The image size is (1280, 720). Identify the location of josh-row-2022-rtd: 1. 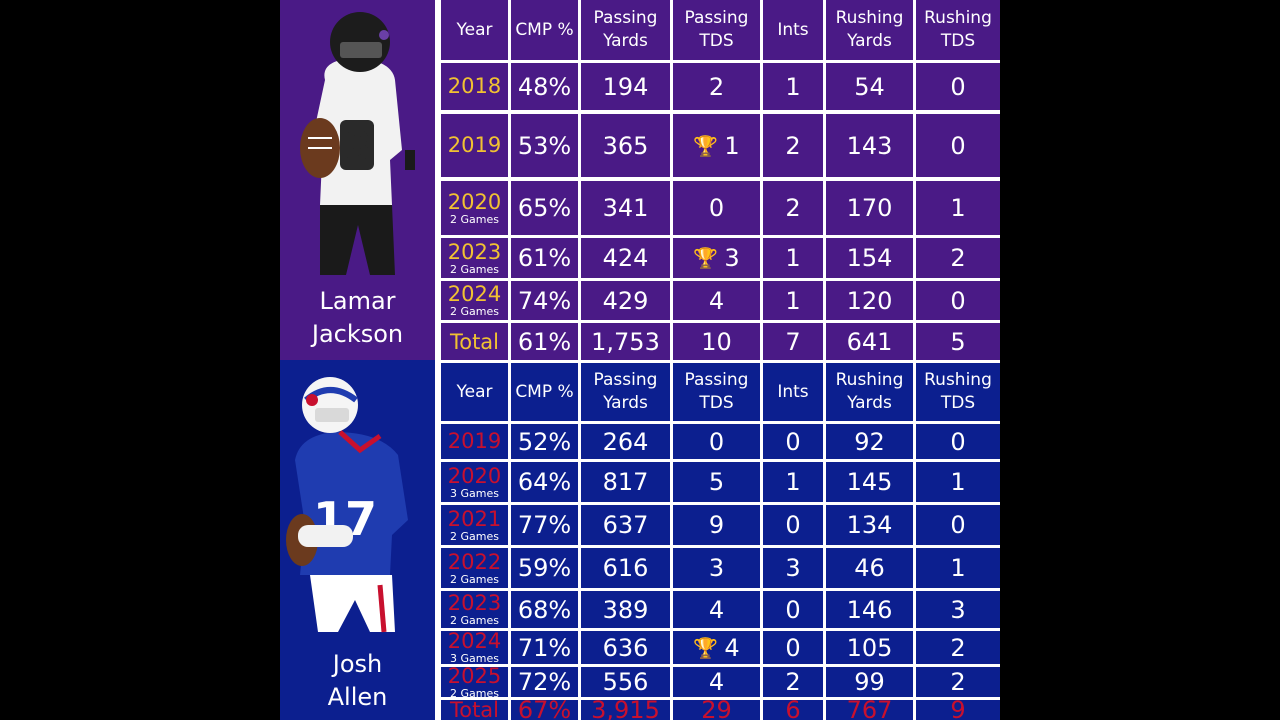
(958, 568).